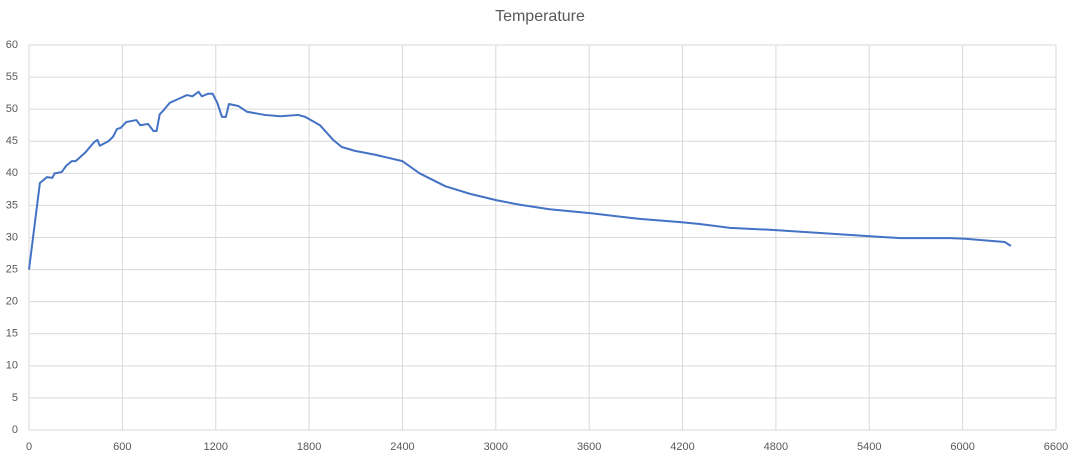 The width and height of the screenshot is (1080, 458). What do you see at coordinates (962, 447) in the screenshot?
I see `x-tick-label: 6000` at bounding box center [962, 447].